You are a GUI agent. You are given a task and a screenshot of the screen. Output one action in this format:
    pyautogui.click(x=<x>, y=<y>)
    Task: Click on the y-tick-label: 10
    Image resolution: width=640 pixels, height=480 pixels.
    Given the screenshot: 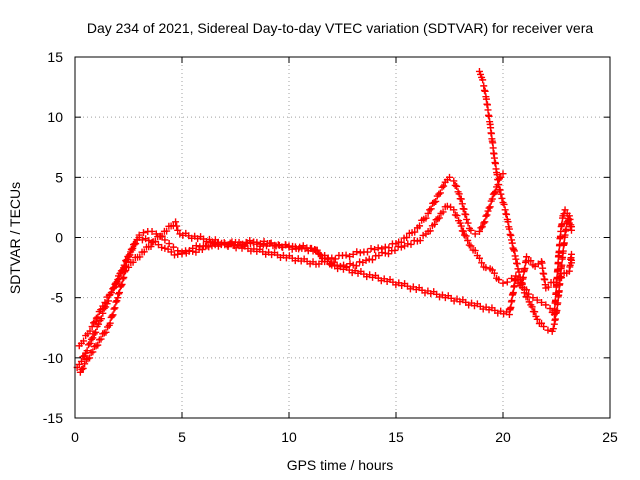 What is the action you would take?
    pyautogui.click(x=55, y=117)
    